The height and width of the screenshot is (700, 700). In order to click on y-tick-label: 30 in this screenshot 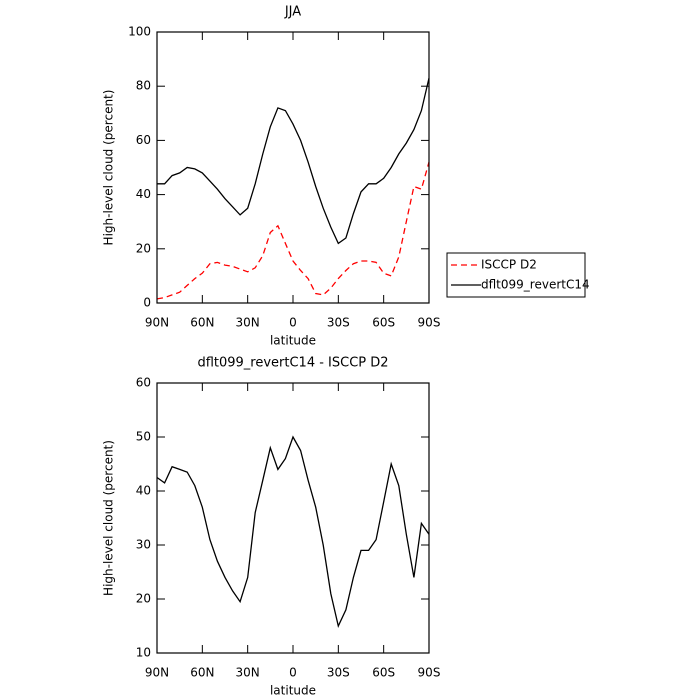, I will do `click(143, 545)`.